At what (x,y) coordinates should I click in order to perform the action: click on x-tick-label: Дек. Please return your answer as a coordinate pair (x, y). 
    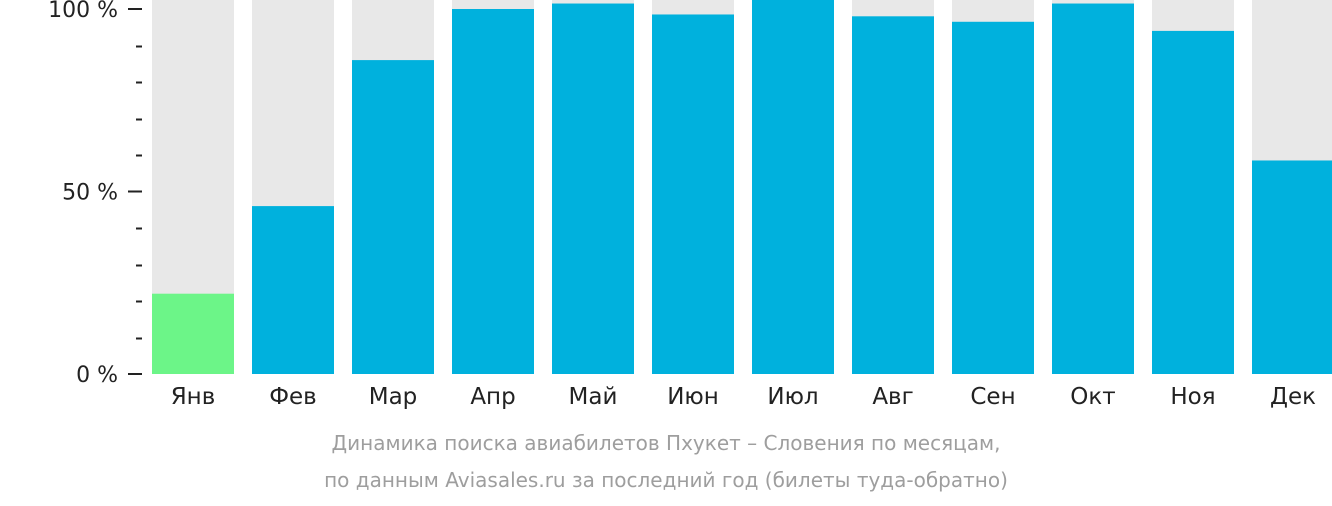
    Looking at the image, I should click on (1293, 397).